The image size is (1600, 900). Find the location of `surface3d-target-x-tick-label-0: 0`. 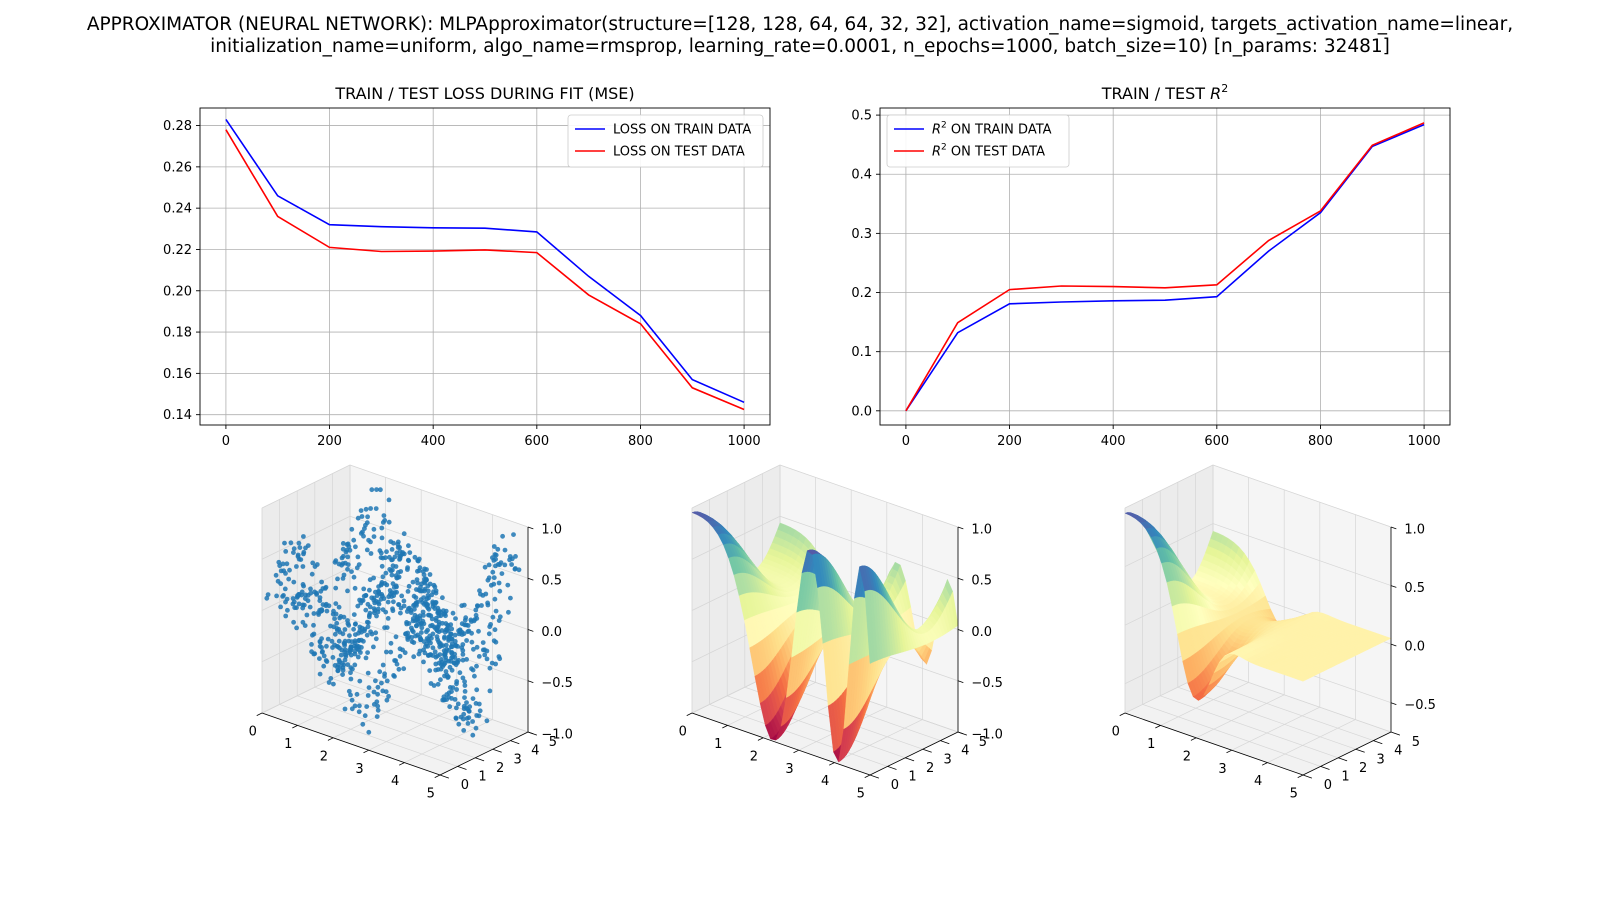

surface3d-target-x-tick-label-0: 0 is located at coordinates (683, 732).